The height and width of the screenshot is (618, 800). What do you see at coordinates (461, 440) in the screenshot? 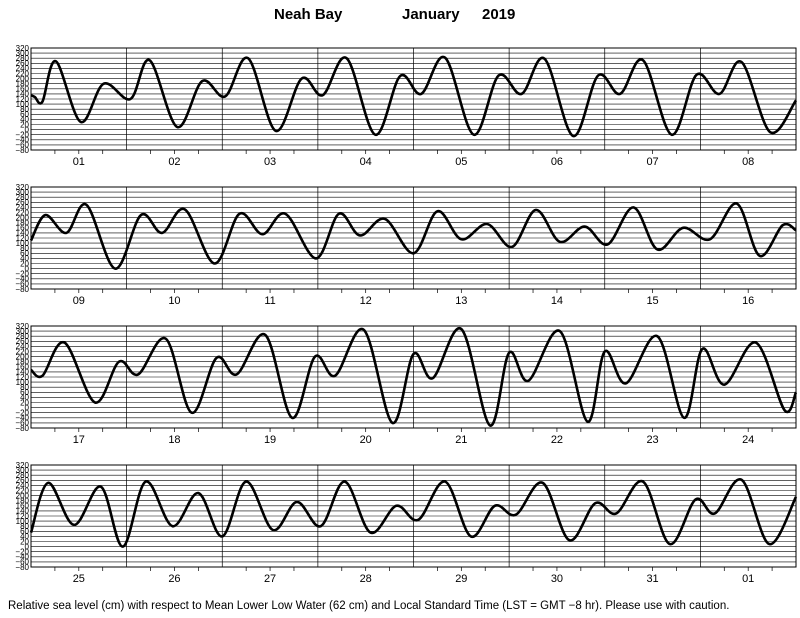
I see `day-label: 21` at bounding box center [461, 440].